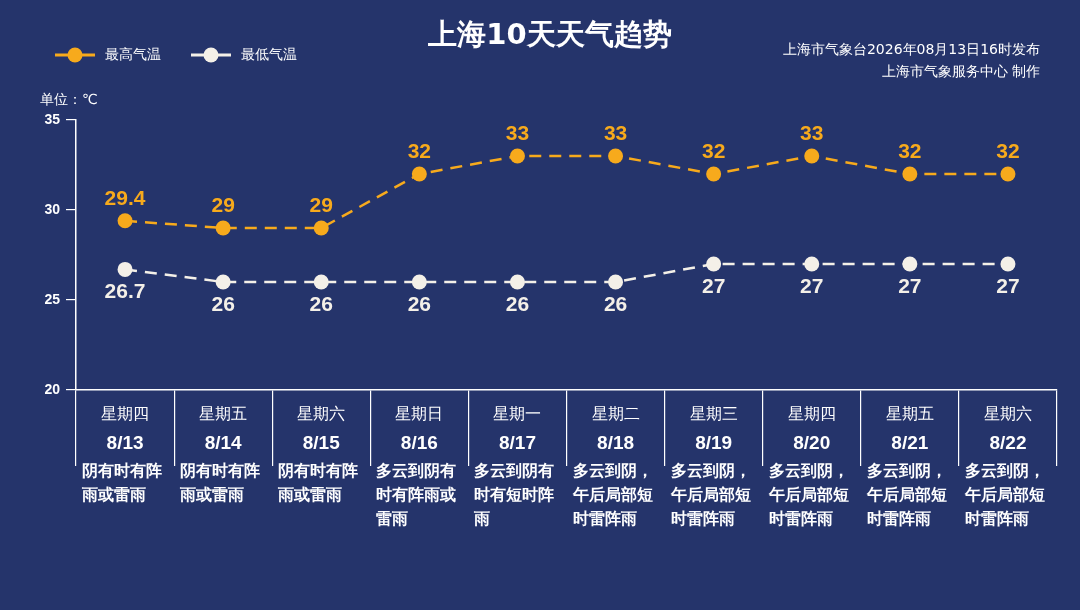  I want to click on y-axis-title: 单位：℃, so click(69, 98).